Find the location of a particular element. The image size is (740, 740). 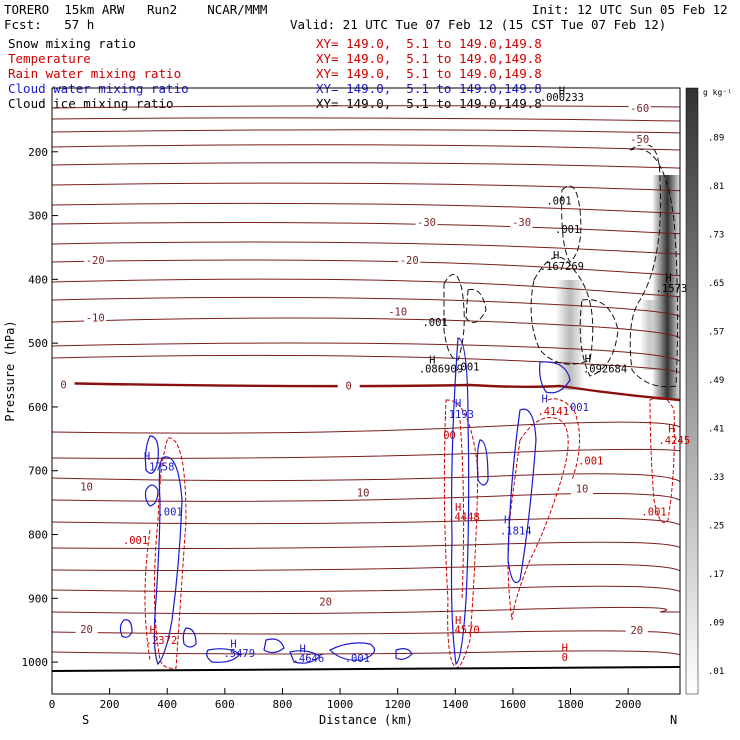

field-rain-xy: XY= 149.0, 5.1 to 149.0,149.8 is located at coordinates (429, 73).